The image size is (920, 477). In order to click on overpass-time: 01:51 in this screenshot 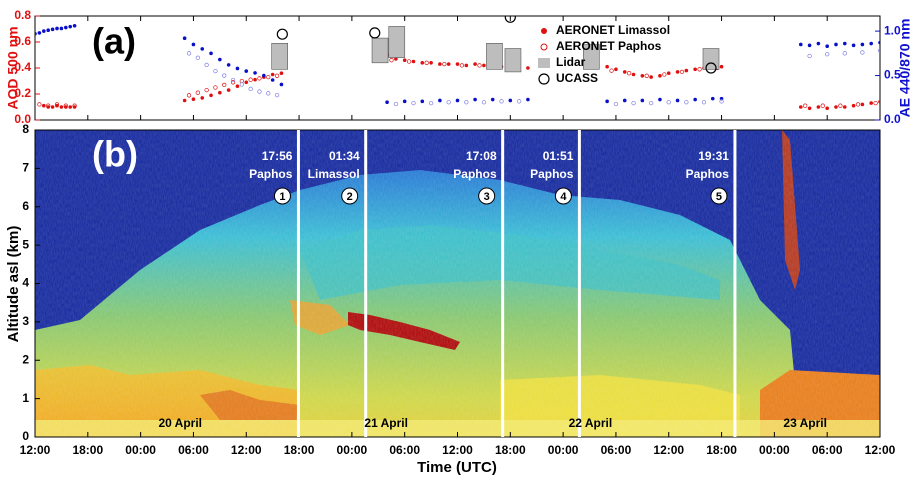, I will do `click(558, 156)`.